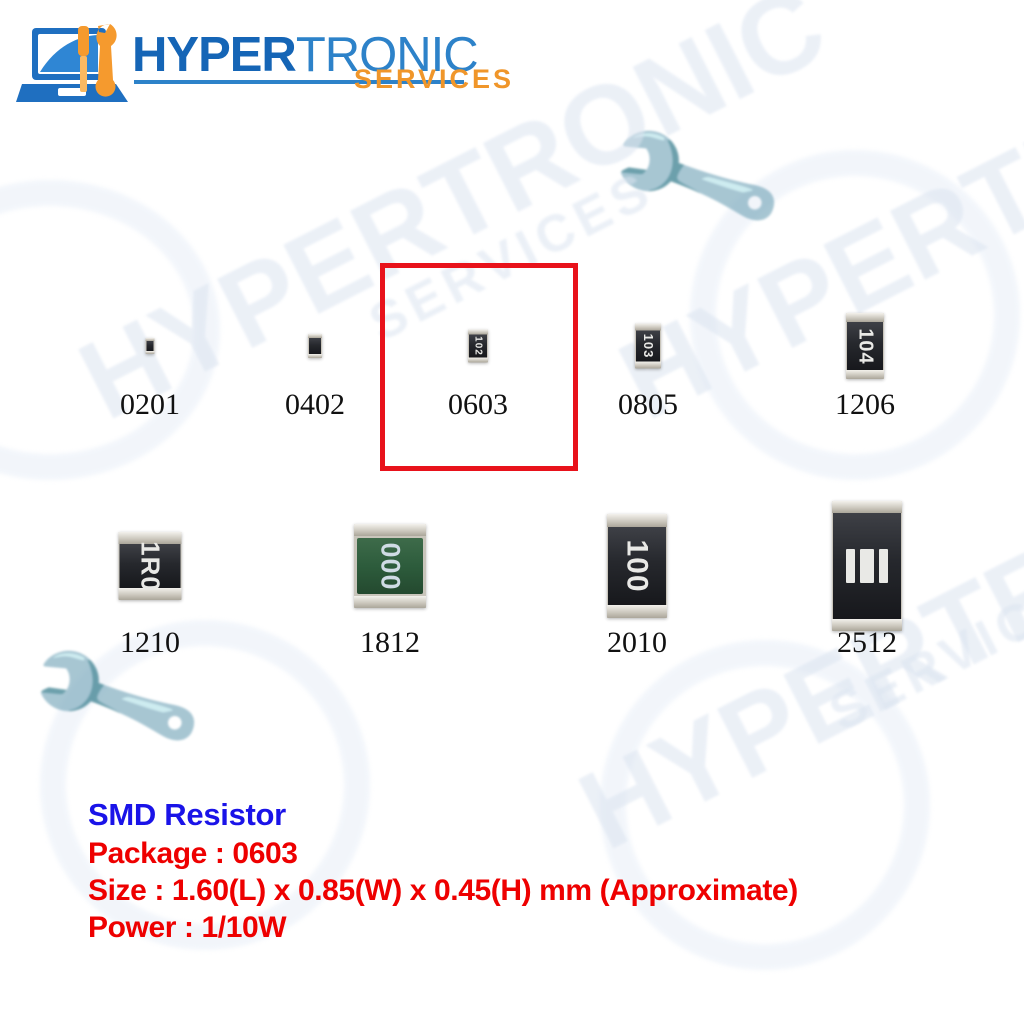 Image resolution: width=1024 pixels, height=1024 pixels. Describe the element at coordinates (214, 55) in the screenshot. I see `logo-name-part1: HYPER` at that location.